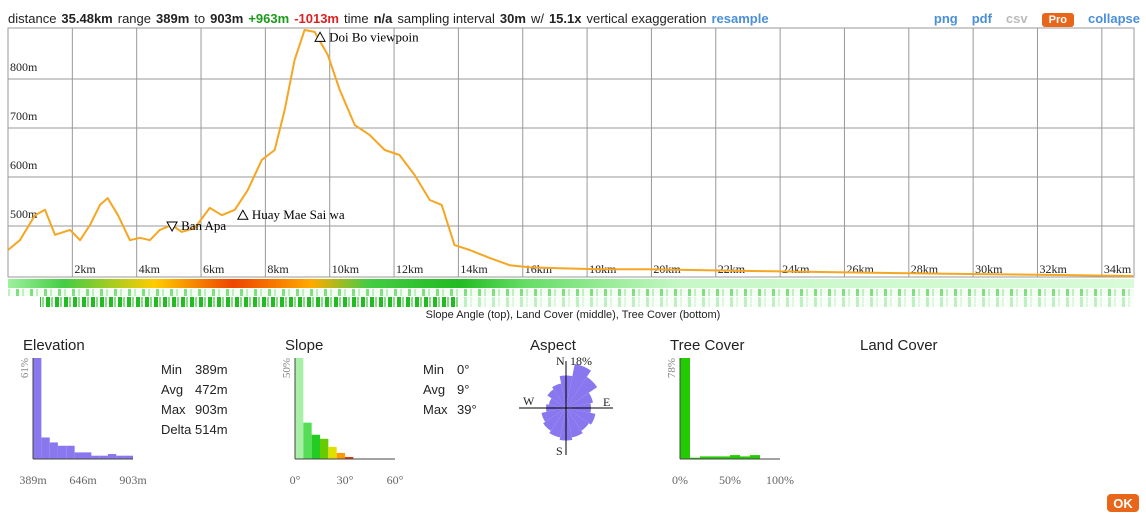 The height and width of the screenshot is (519, 1146). I want to click on stat-value: 514m, so click(211, 429).